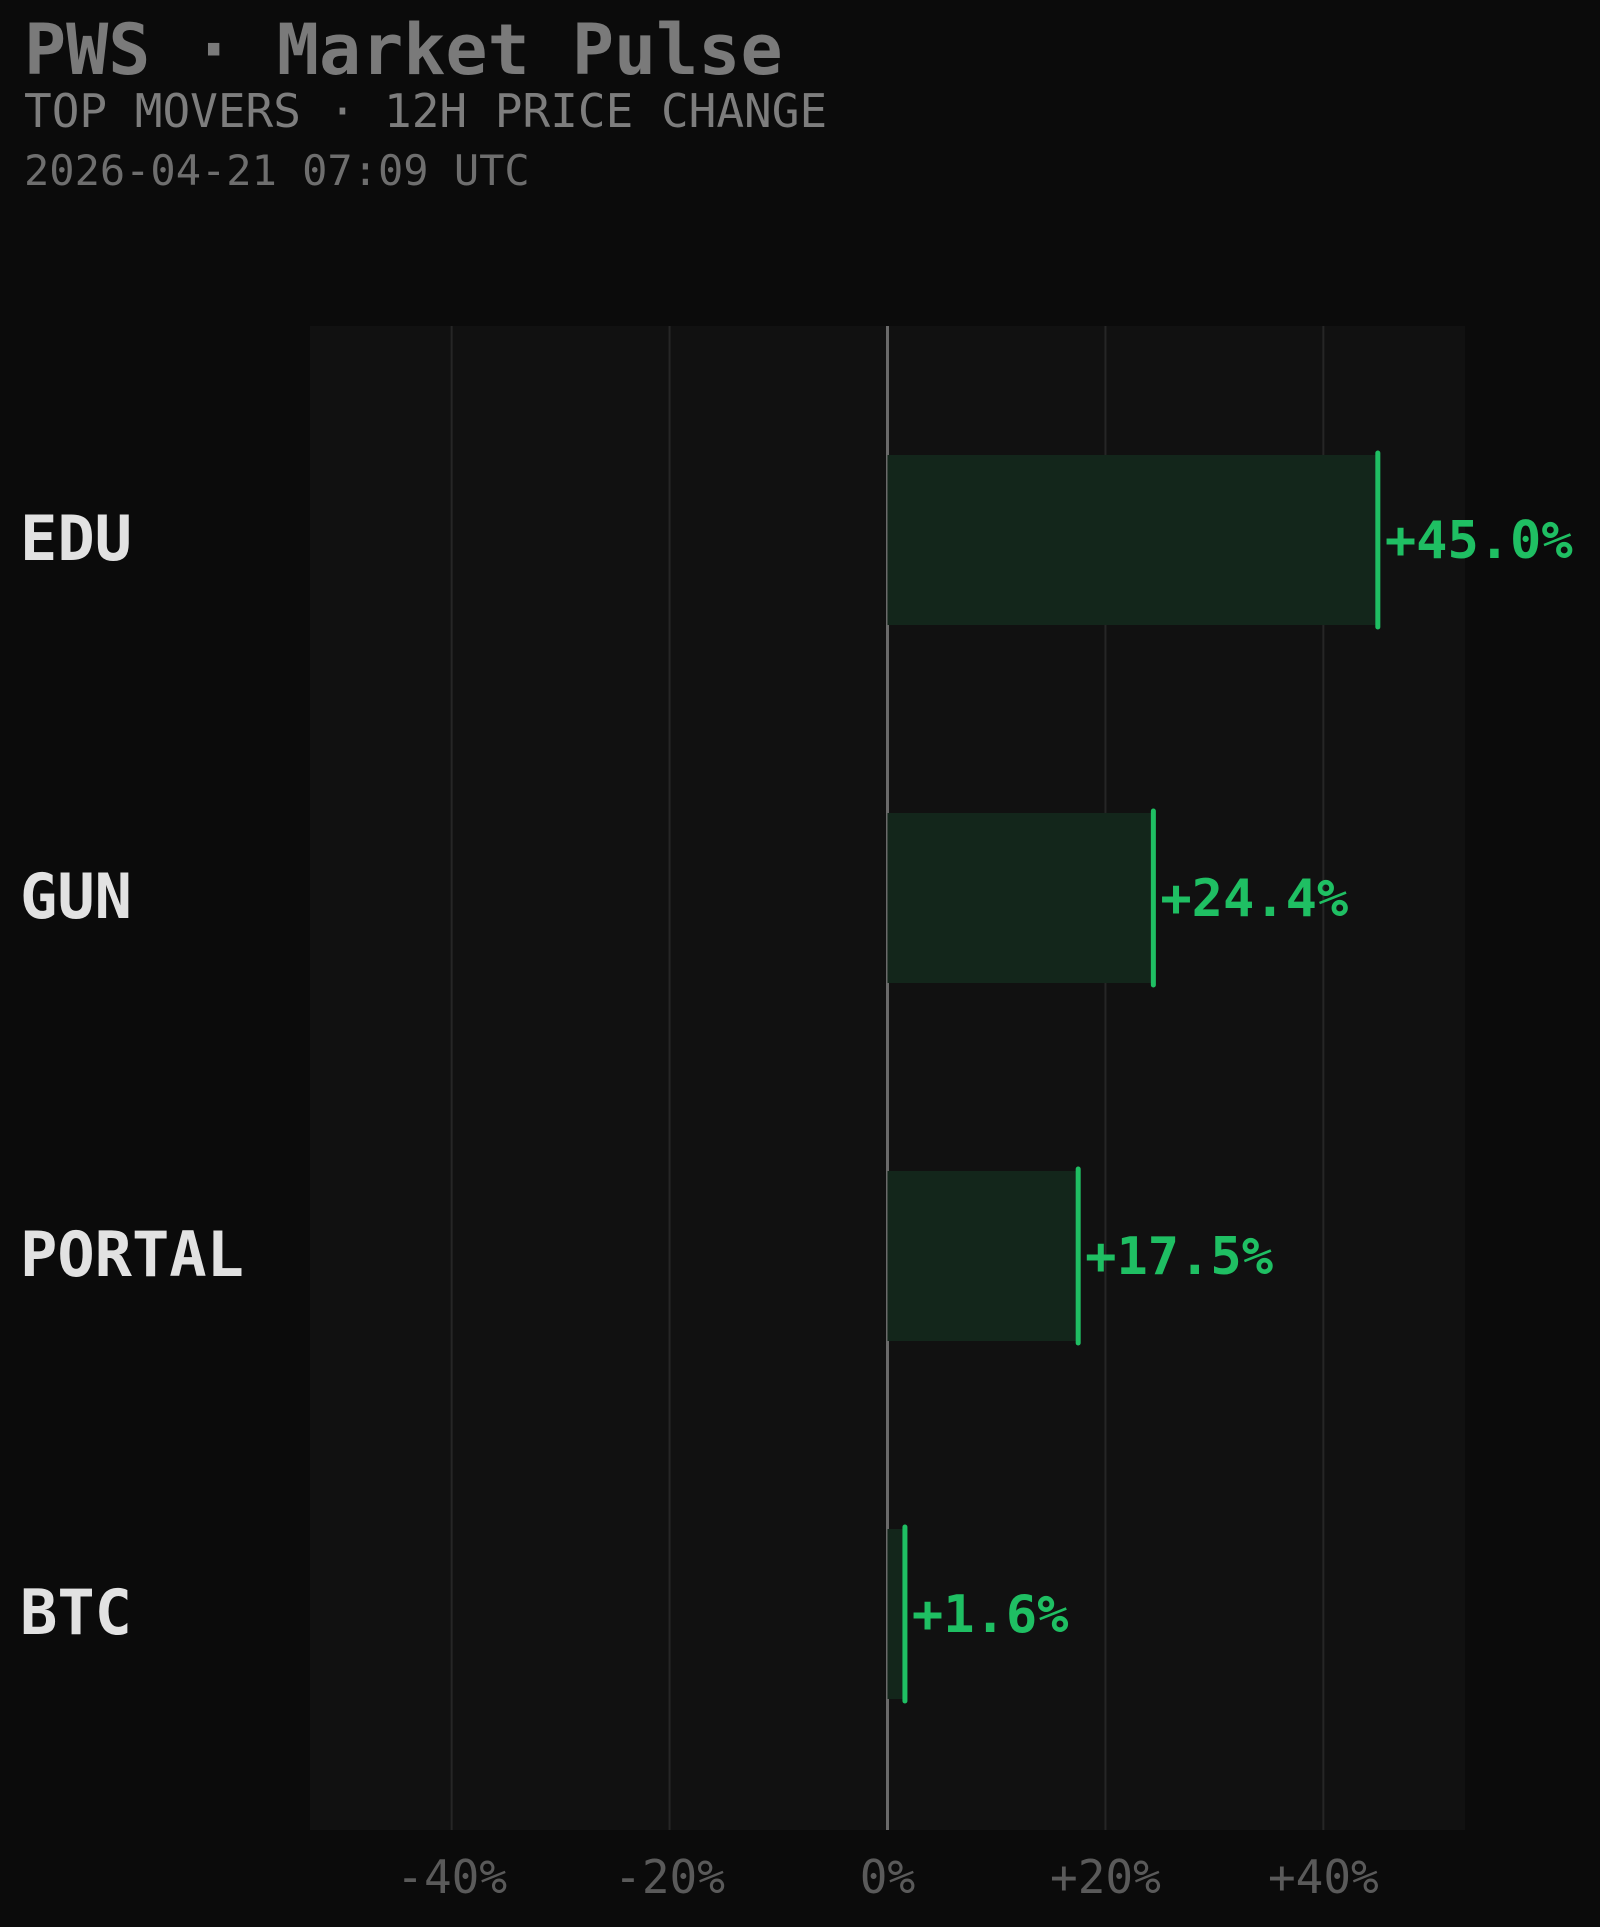  I want to click on x-tick-label: +20%, so click(1105, 1877).